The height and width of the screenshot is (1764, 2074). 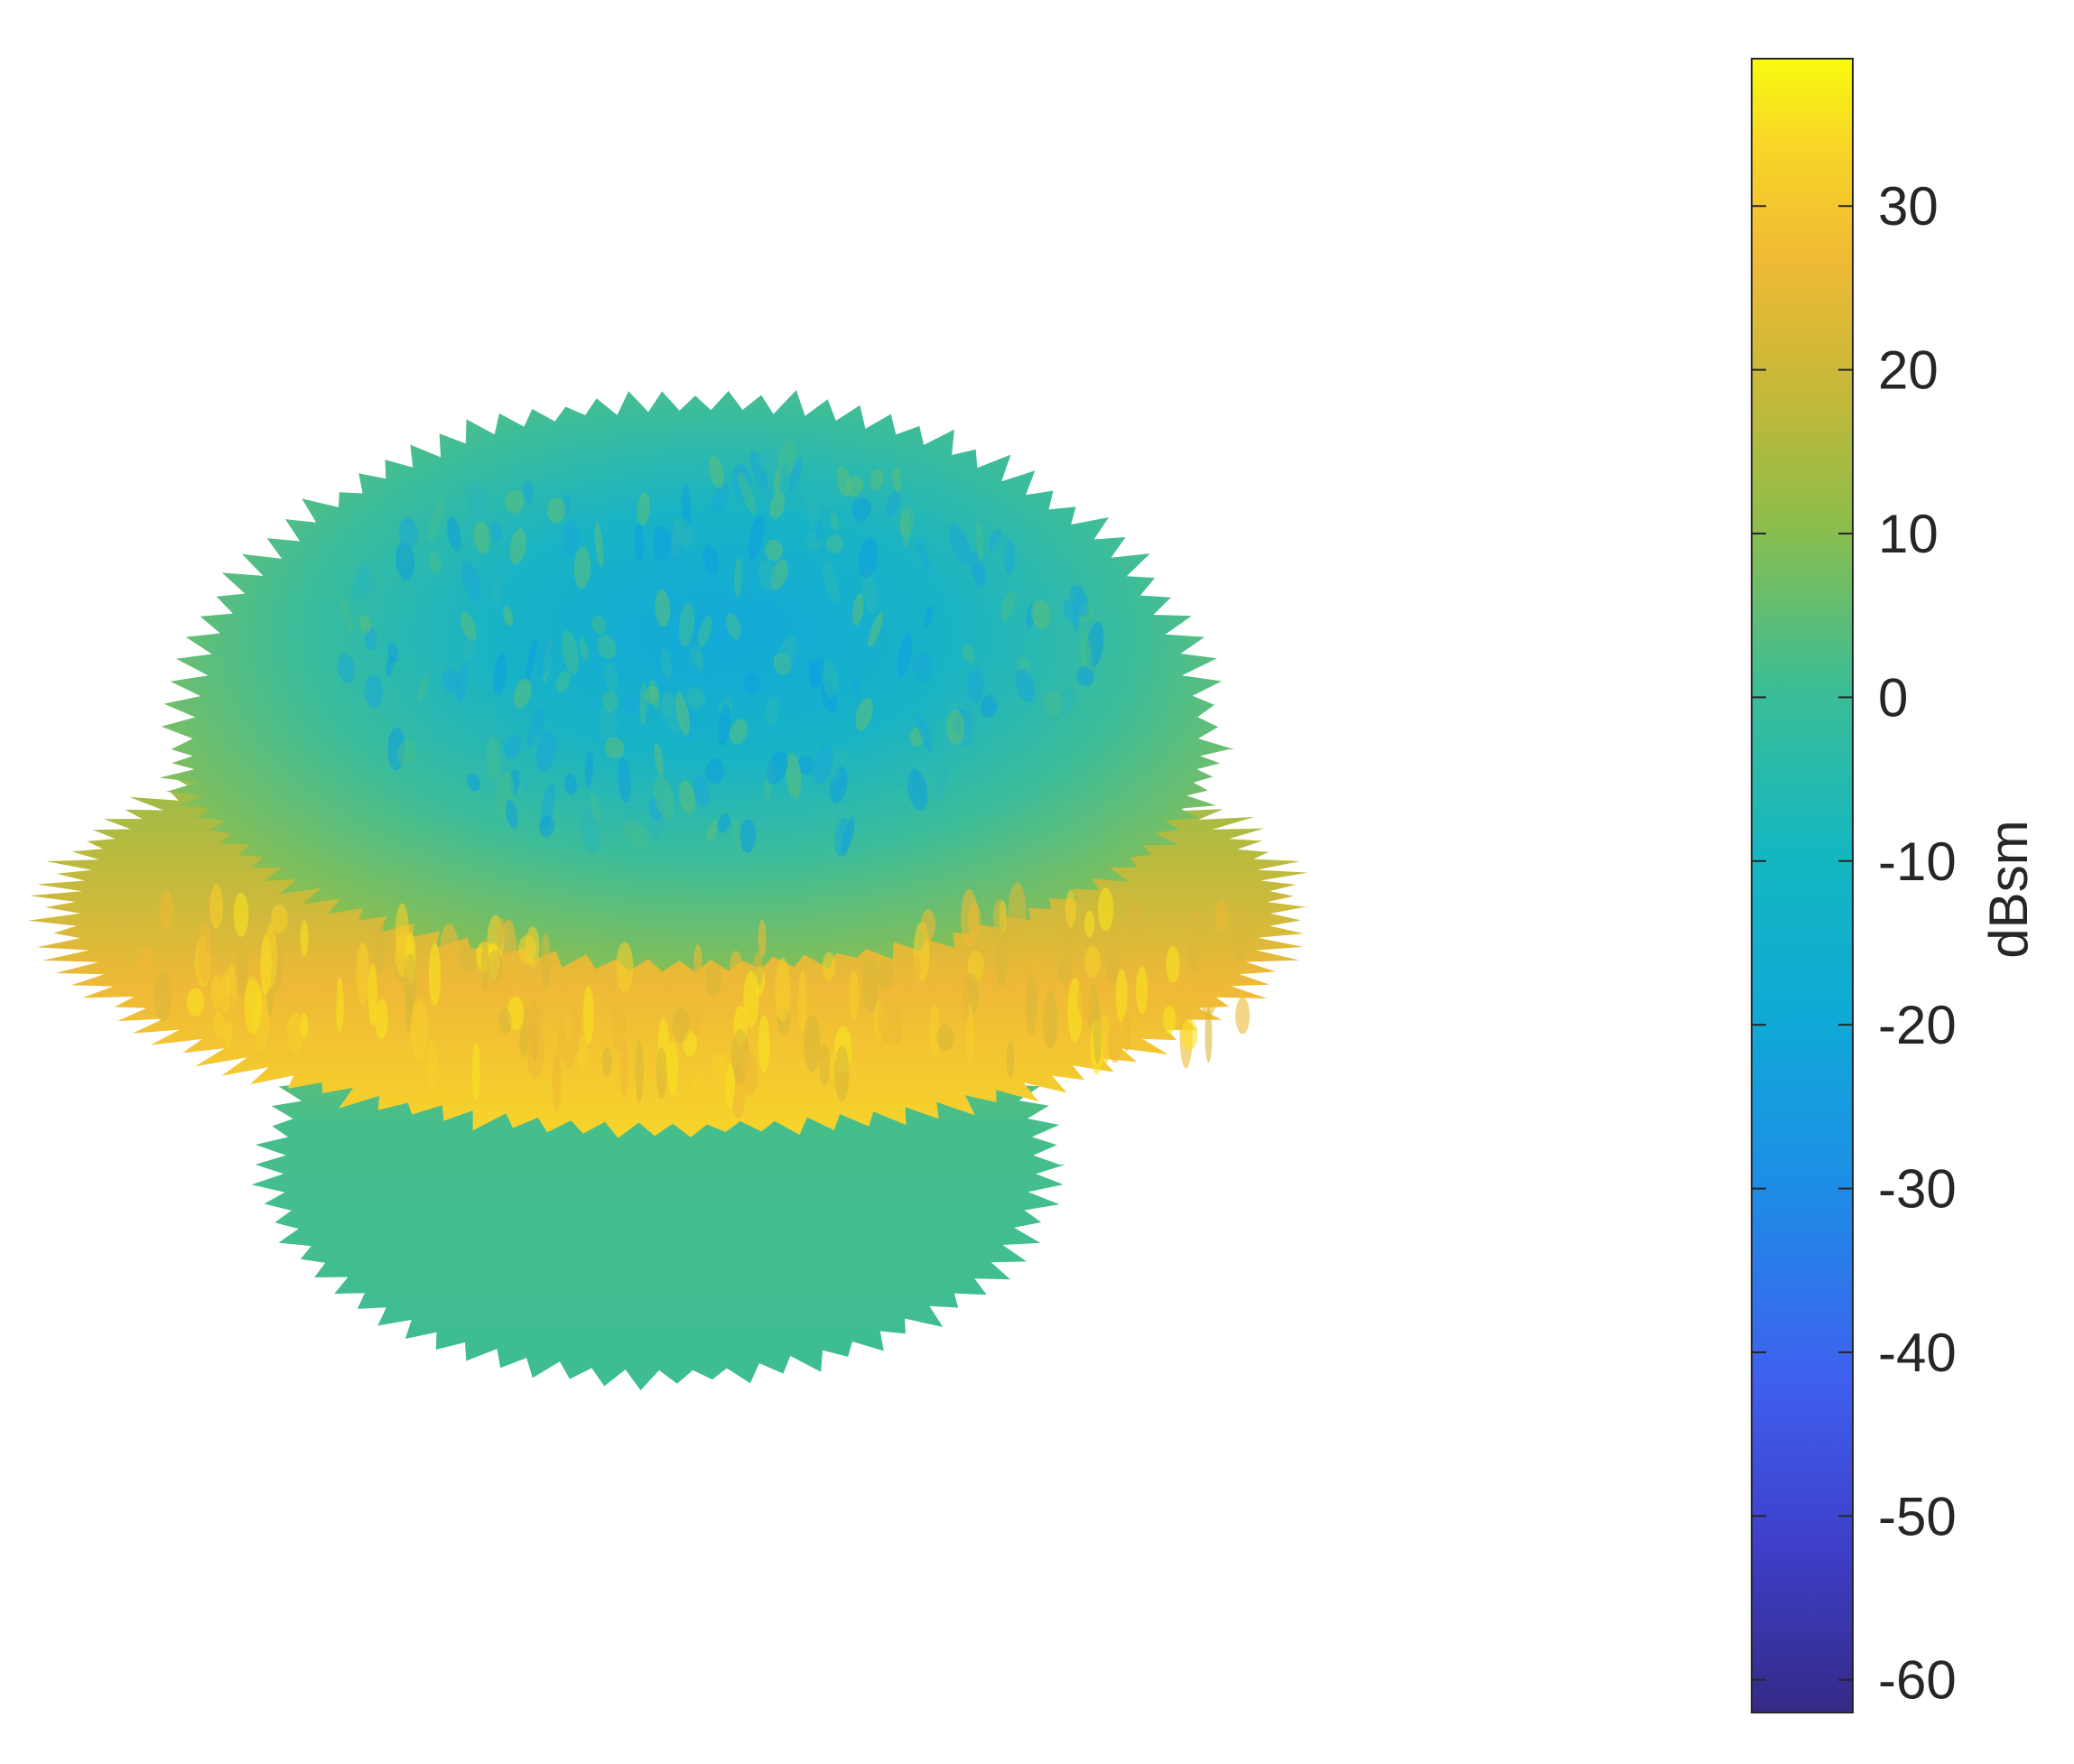 What do you see at coordinates (1909, 534) in the screenshot?
I see `colorbar-tick-label: 10` at bounding box center [1909, 534].